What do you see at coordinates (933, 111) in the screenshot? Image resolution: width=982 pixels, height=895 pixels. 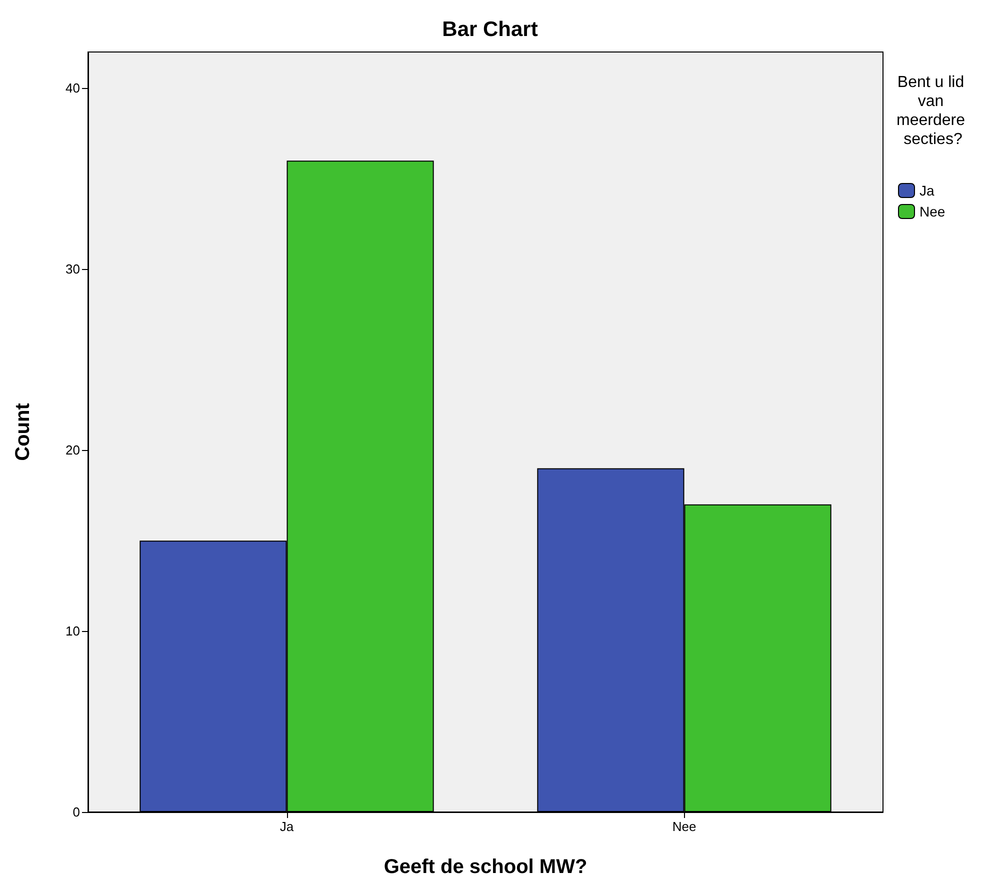 I see `legend-title: Bent u lid van meerdere secties?` at bounding box center [933, 111].